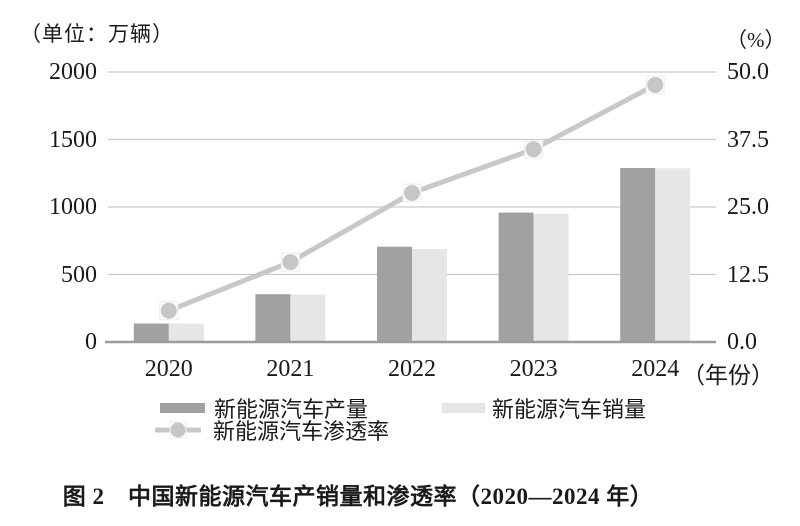 The image size is (800, 526). Describe the element at coordinates (655, 369) in the screenshot. I see `x-axis-tick-2024: 2024` at that location.